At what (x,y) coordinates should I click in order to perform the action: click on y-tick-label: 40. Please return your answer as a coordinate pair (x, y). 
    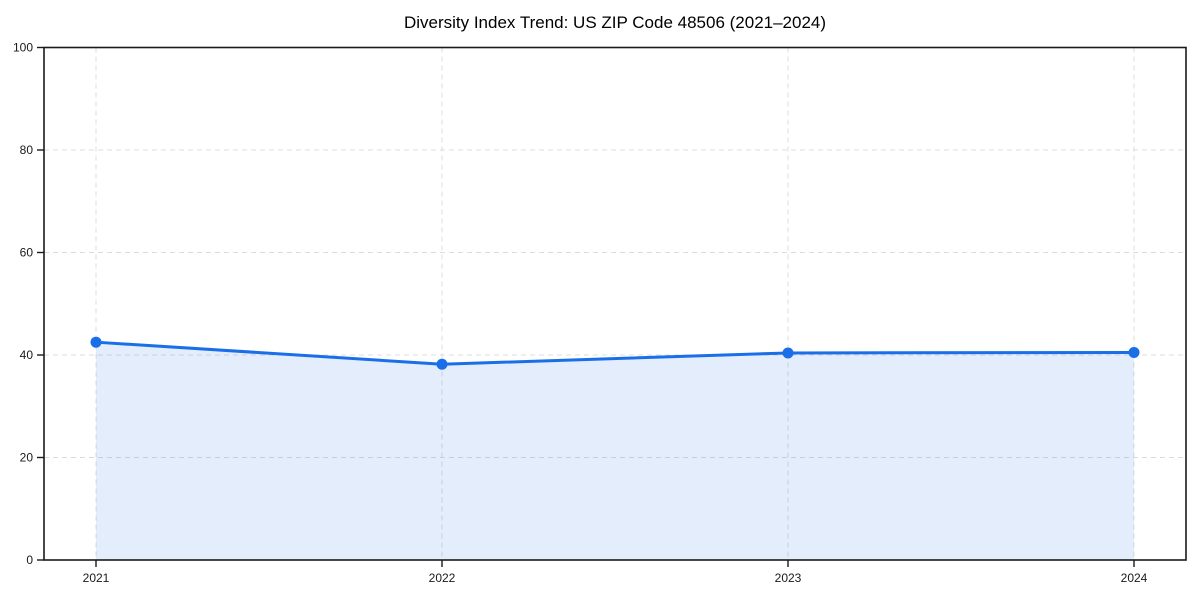
    Looking at the image, I should click on (27, 355).